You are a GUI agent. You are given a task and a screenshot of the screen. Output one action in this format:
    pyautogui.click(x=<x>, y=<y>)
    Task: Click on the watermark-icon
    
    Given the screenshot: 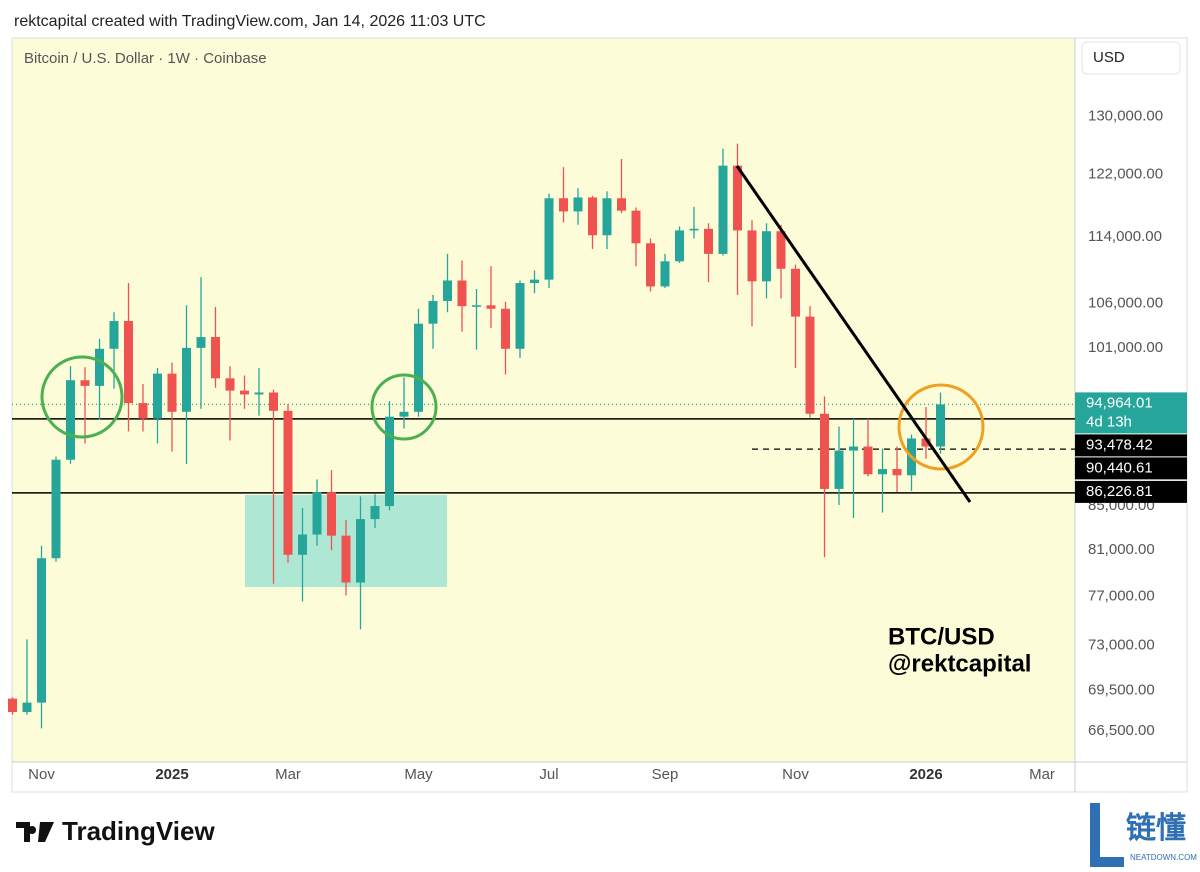 What is the action you would take?
    pyautogui.click(x=1107, y=835)
    